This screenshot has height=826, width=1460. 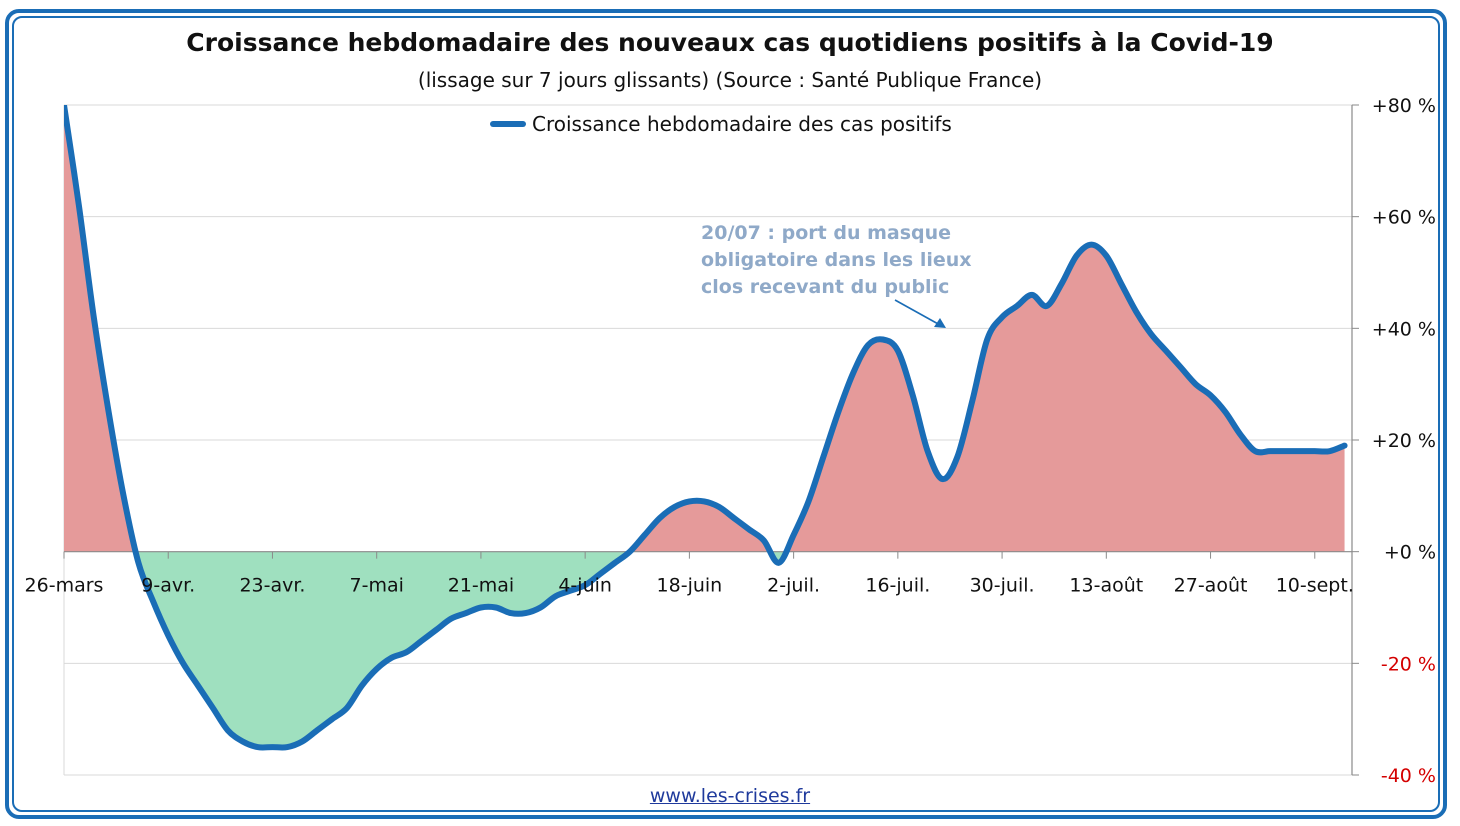 What do you see at coordinates (1315, 586) in the screenshot?
I see `x-tick-label: 10-sept.` at bounding box center [1315, 586].